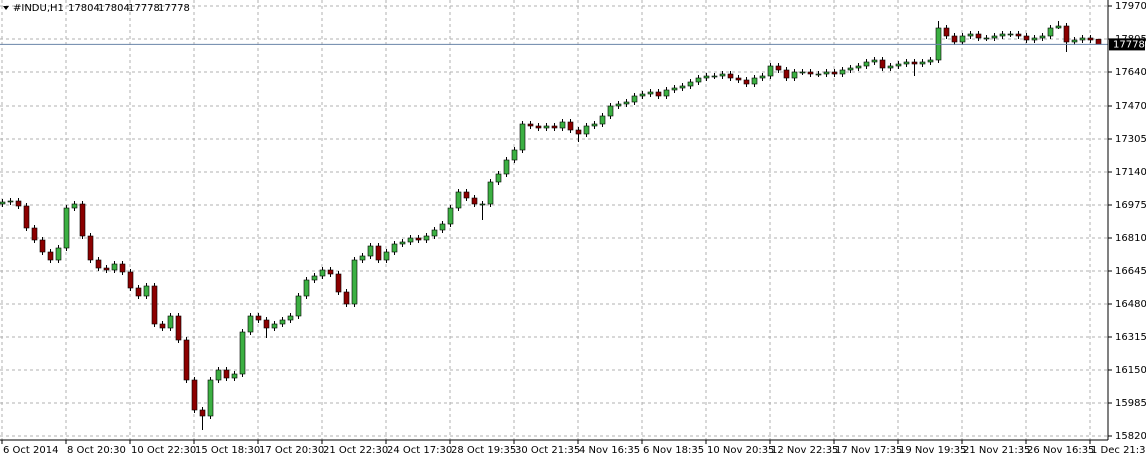 The width and height of the screenshot is (1146, 459). Describe the element at coordinates (1130, 139) in the screenshot. I see `y-tick-label: 17305` at that location.